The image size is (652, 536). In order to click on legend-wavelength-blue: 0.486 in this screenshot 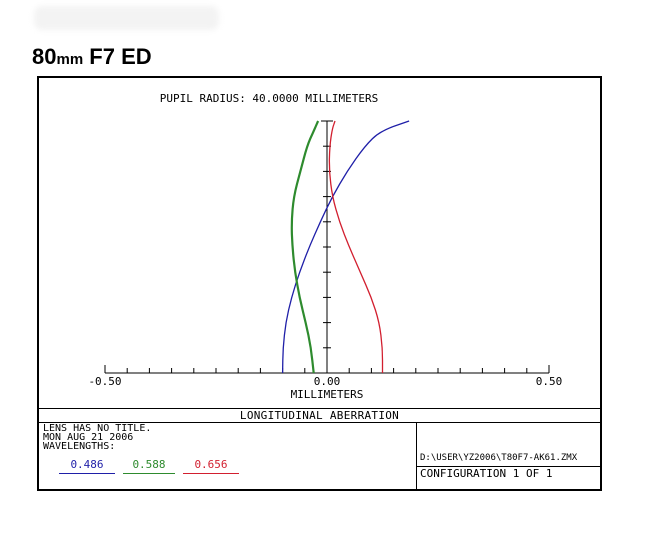, I will do `click(87, 466)`.